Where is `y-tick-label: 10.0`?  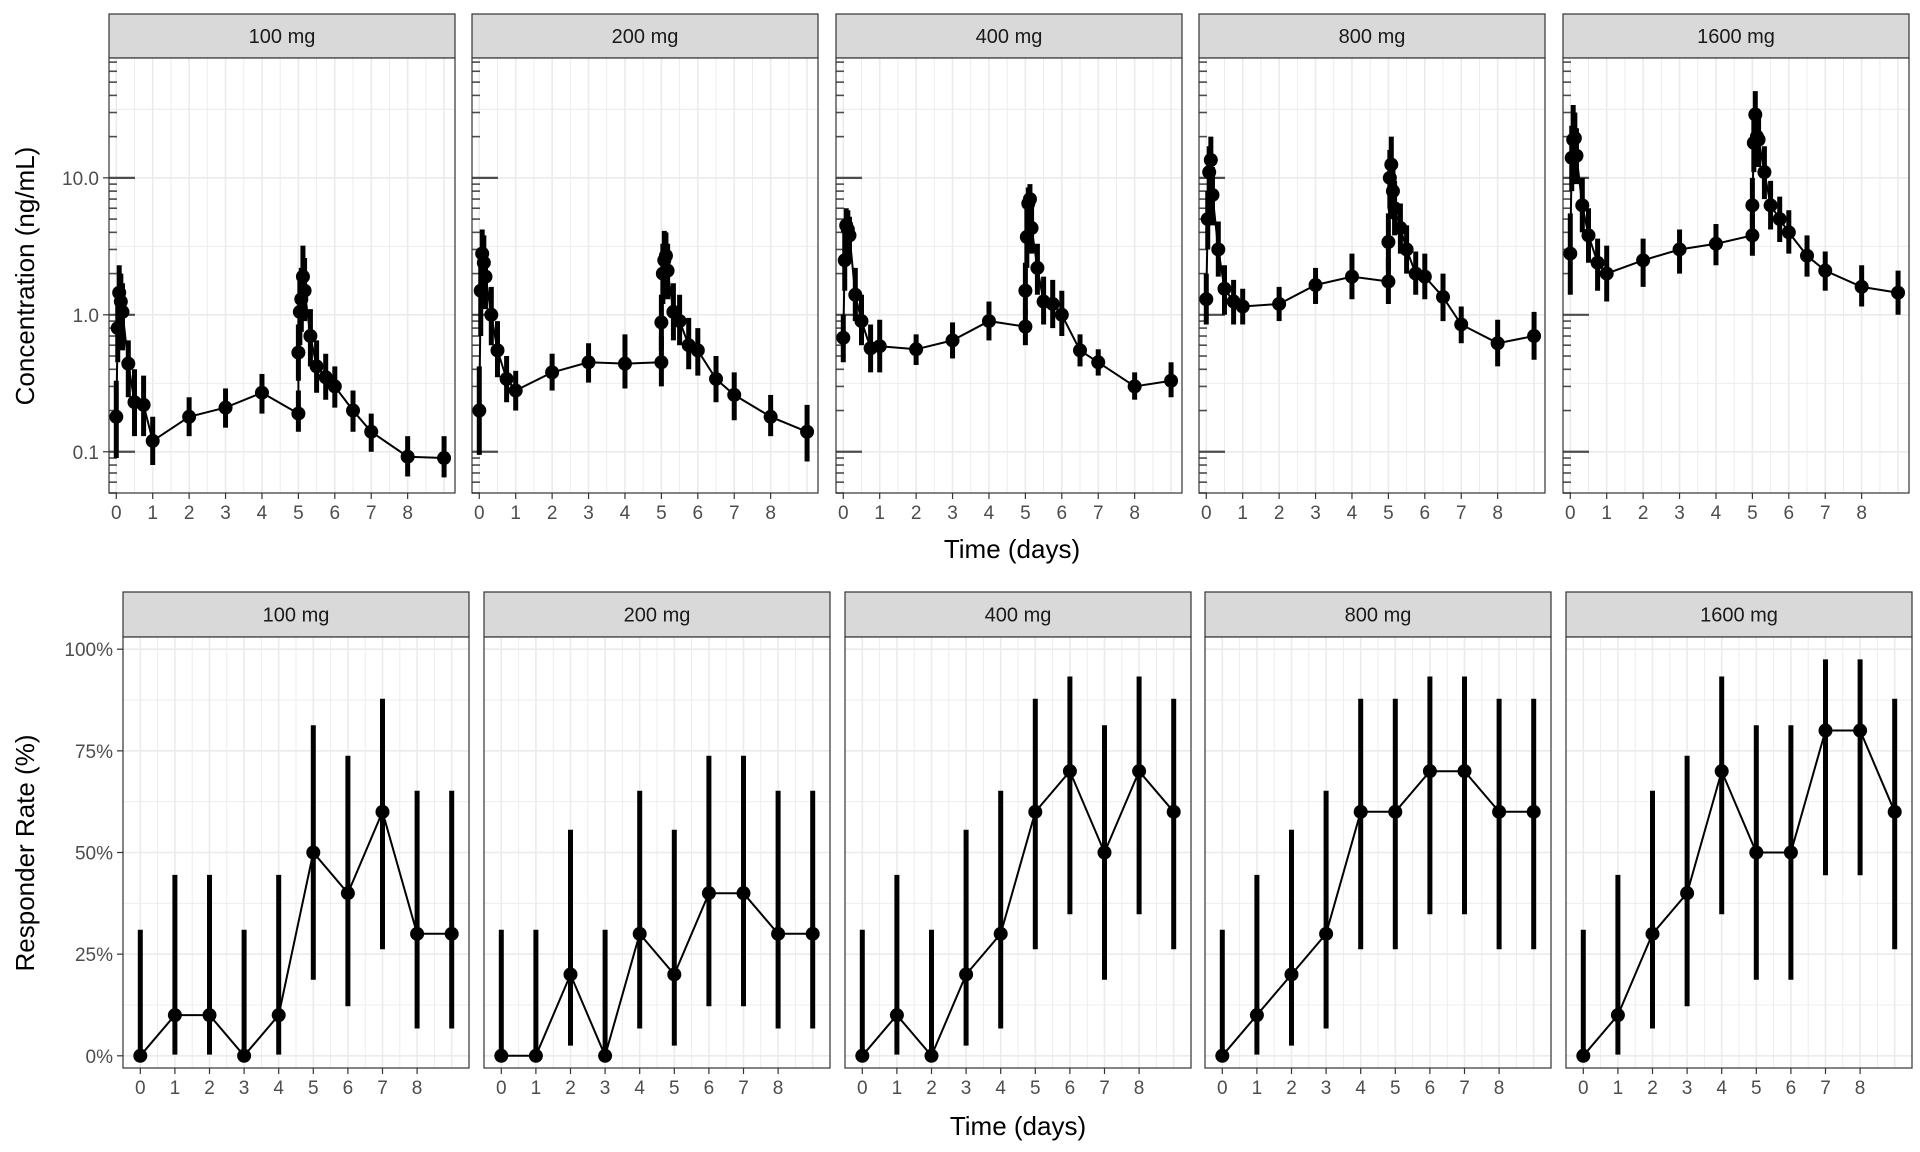 y-tick-label: 10.0 is located at coordinates (80, 179).